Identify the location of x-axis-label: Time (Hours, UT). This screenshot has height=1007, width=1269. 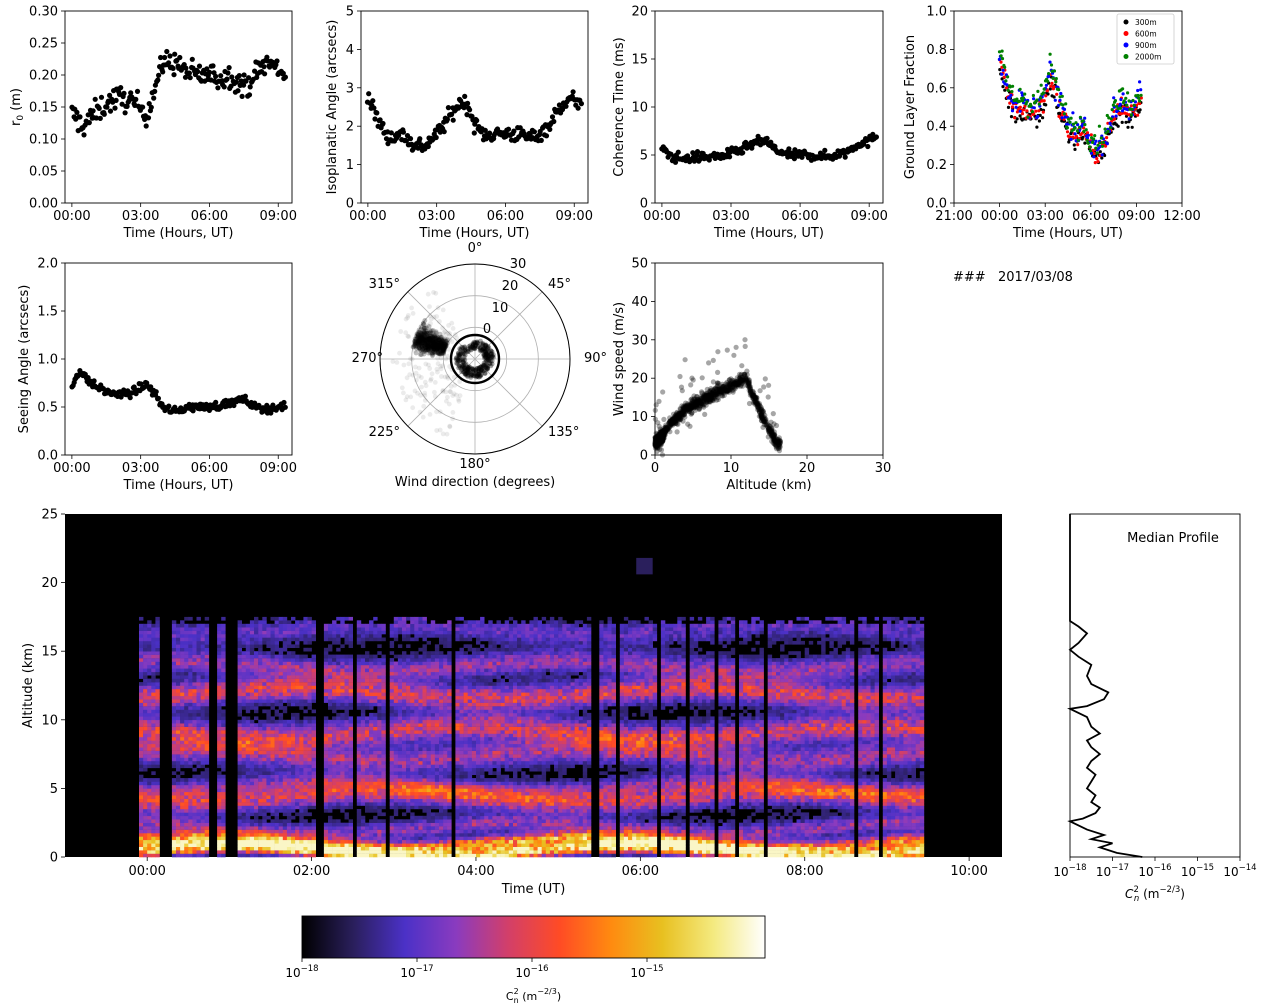
(768, 233).